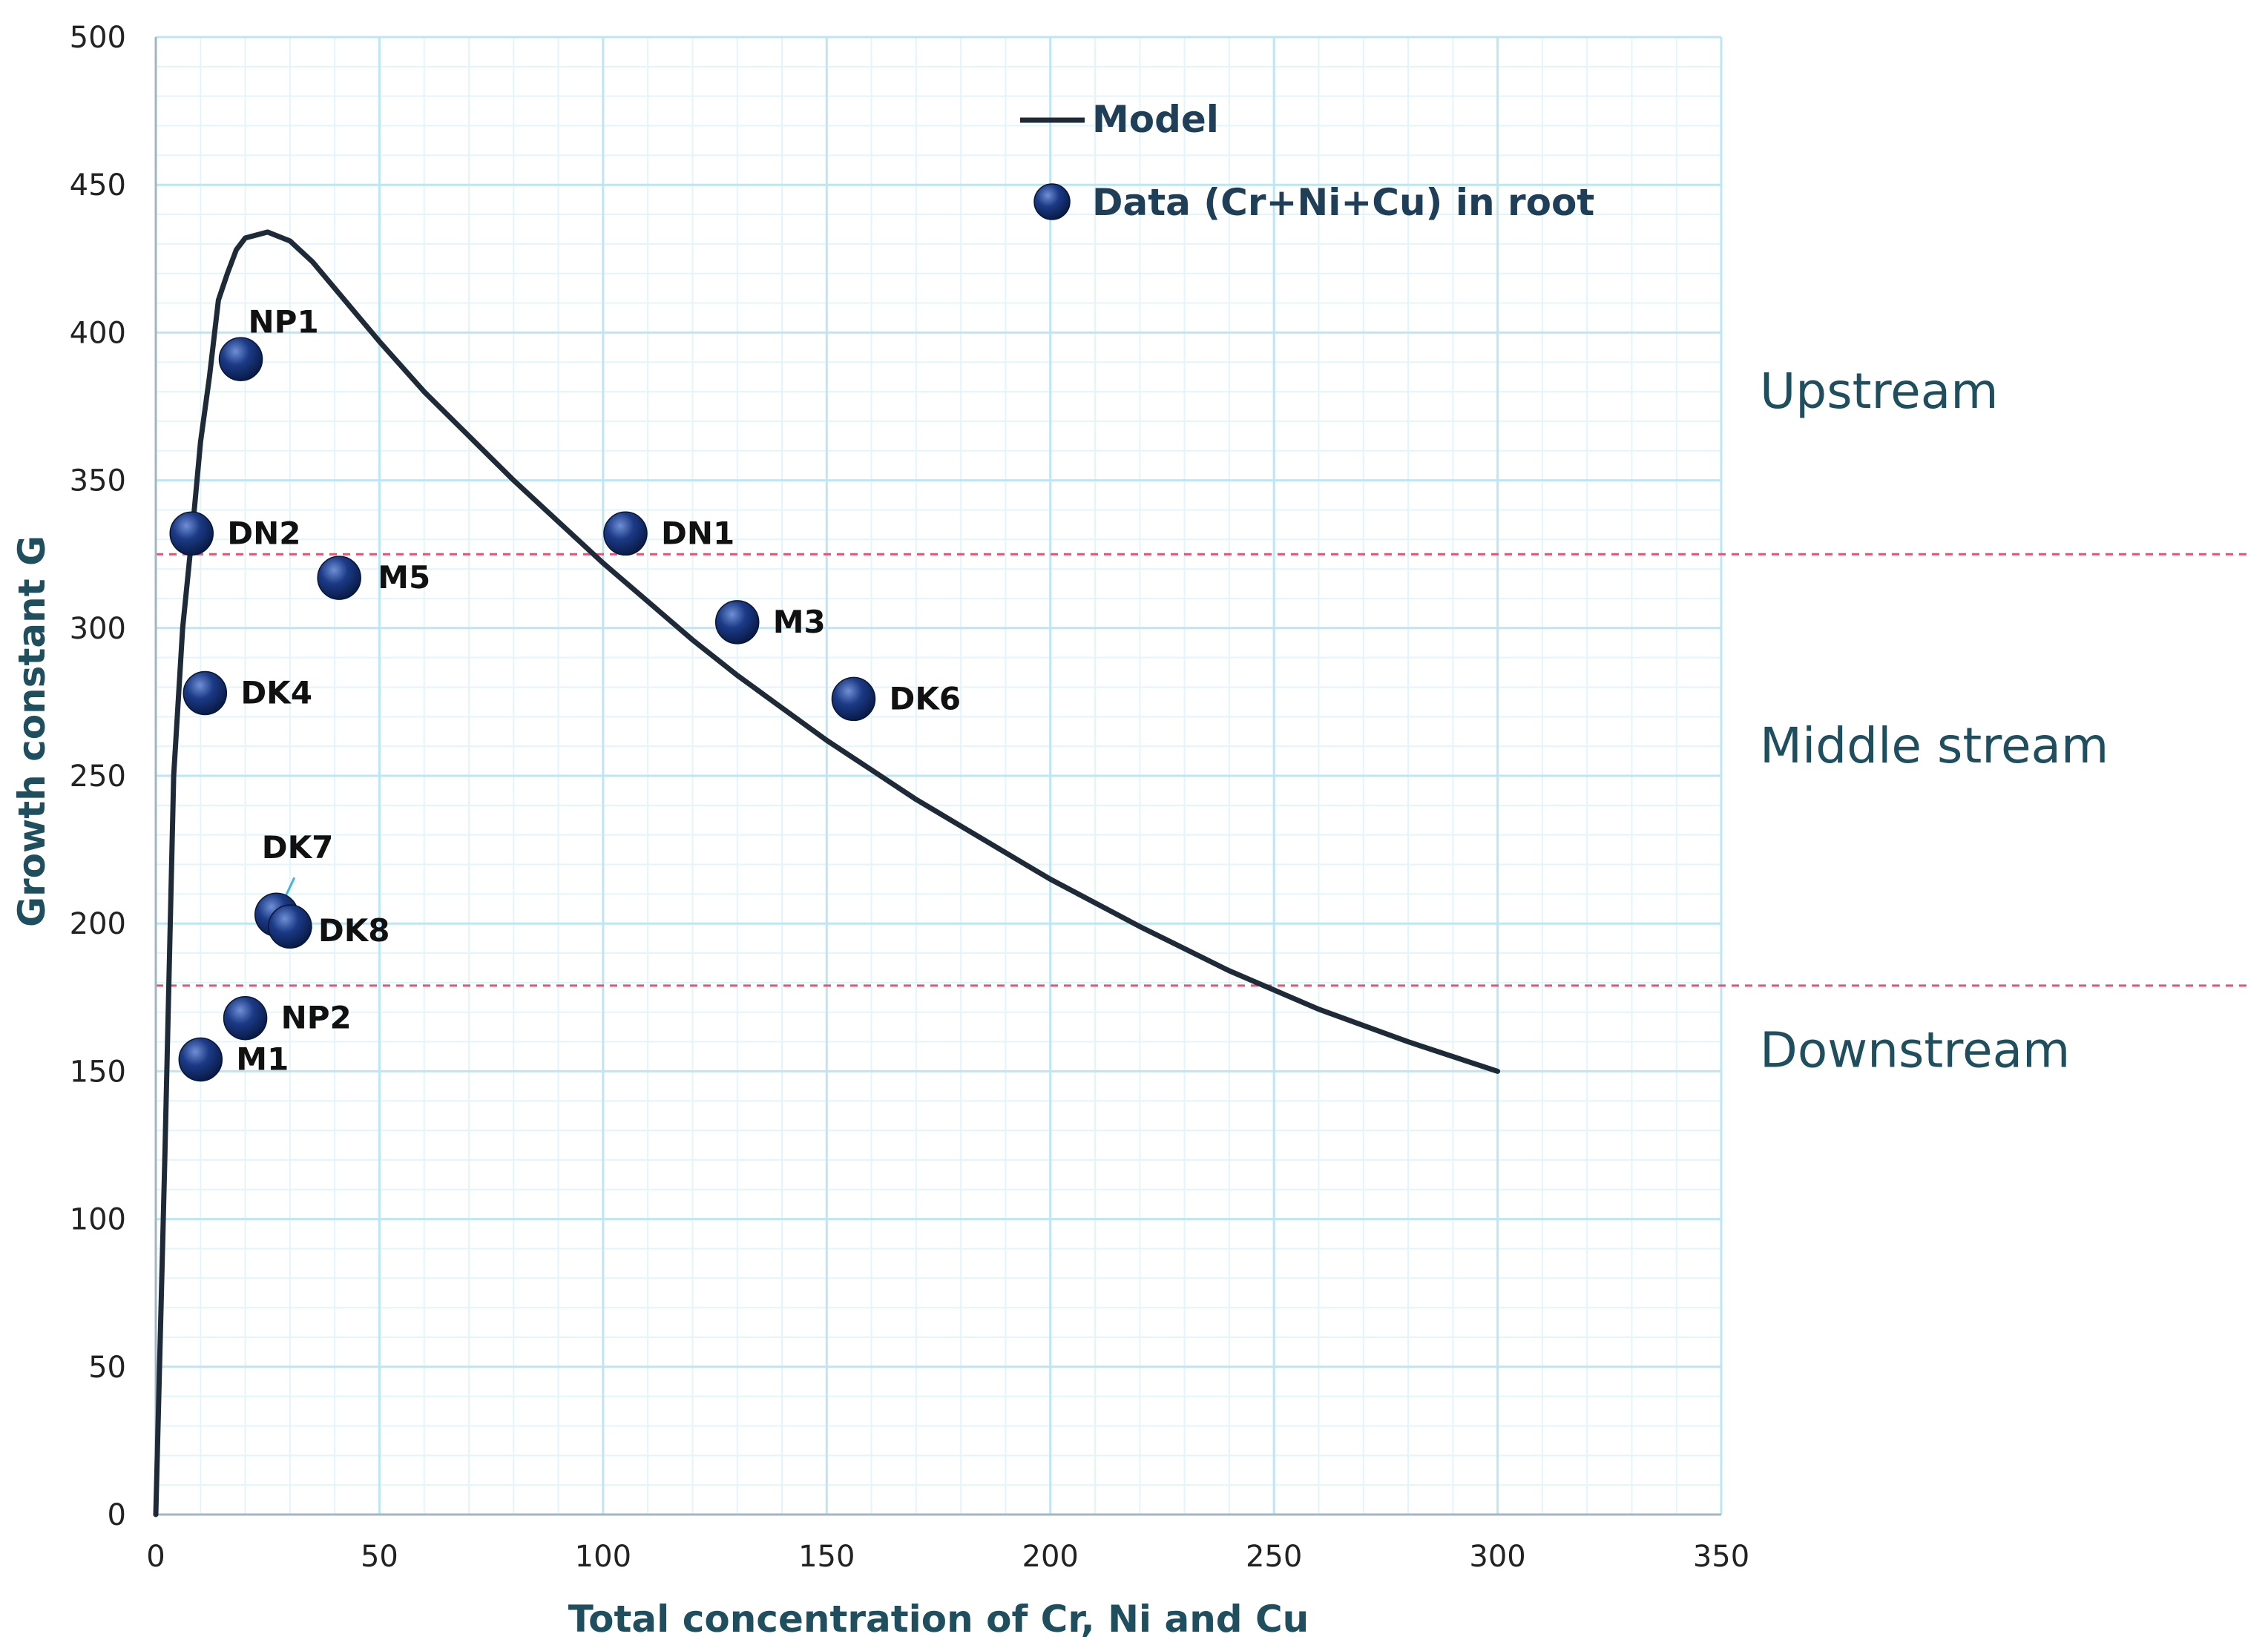 The image size is (2268, 1651). I want to click on point-label-dk6: DK6, so click(925, 698).